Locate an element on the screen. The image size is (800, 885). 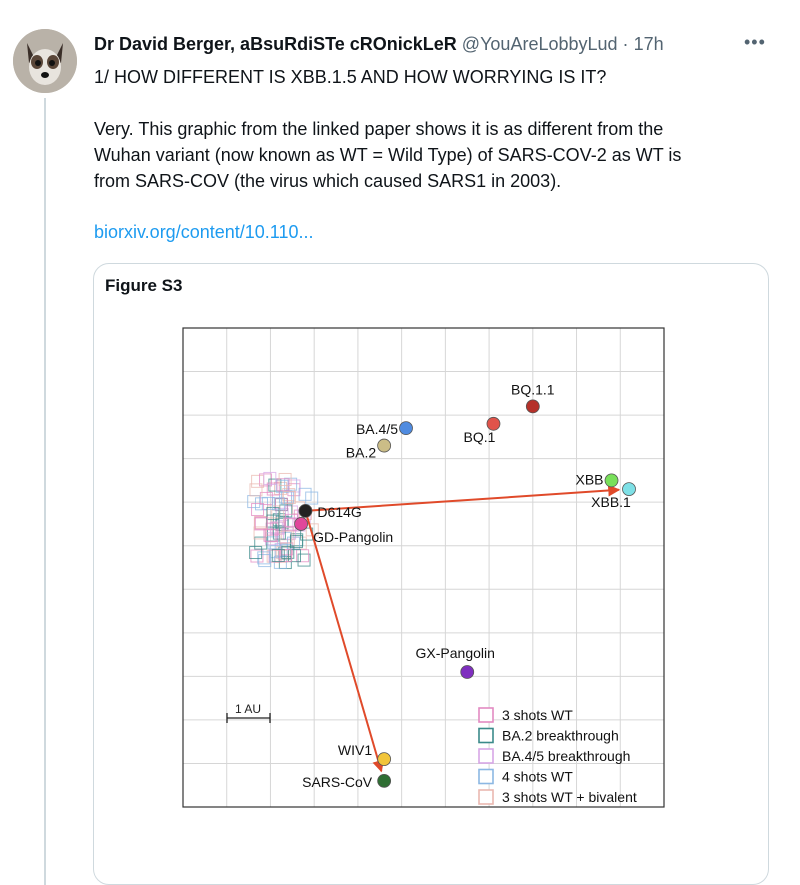
avatar is located at coordinates (45, 61).